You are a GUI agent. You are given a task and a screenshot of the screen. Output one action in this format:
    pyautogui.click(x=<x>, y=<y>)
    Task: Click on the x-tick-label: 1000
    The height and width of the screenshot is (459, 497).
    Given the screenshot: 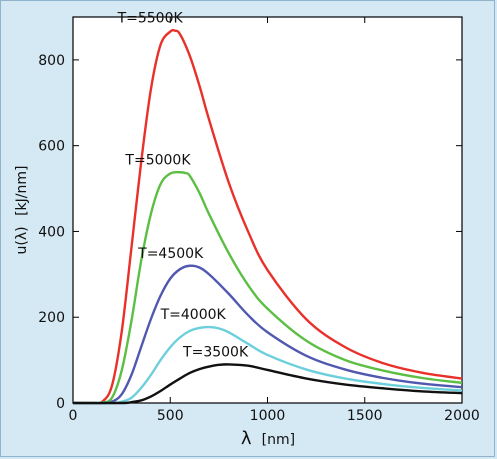 What is the action you would take?
    pyautogui.click(x=268, y=416)
    